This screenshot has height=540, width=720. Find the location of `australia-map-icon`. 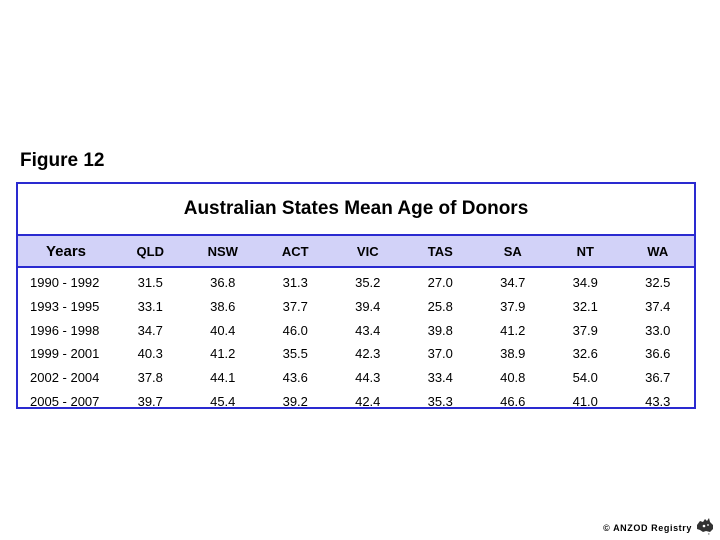

australia-map-icon is located at coordinates (705, 526).